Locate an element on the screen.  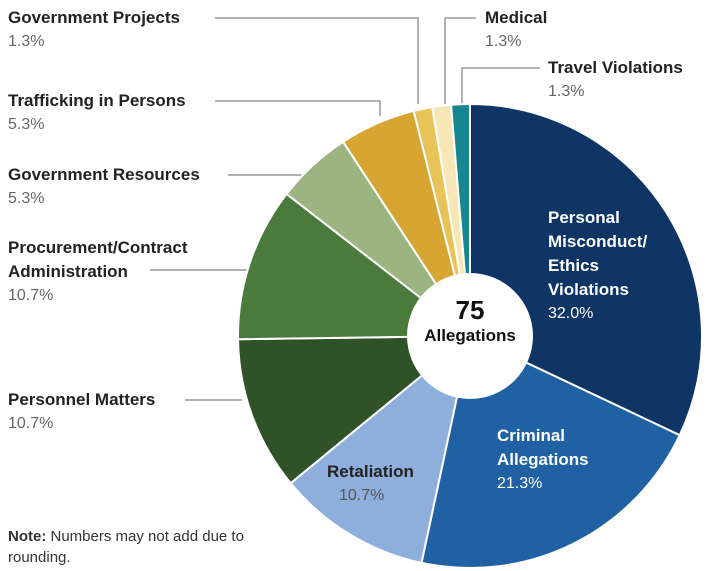
category-name: Government Projects is located at coordinates (94, 17).